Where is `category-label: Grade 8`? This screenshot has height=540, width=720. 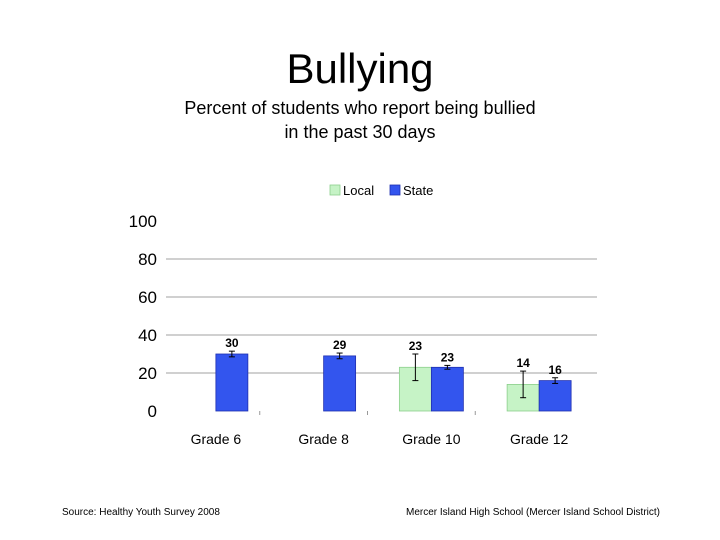
category-label: Grade 8 is located at coordinates (323, 439).